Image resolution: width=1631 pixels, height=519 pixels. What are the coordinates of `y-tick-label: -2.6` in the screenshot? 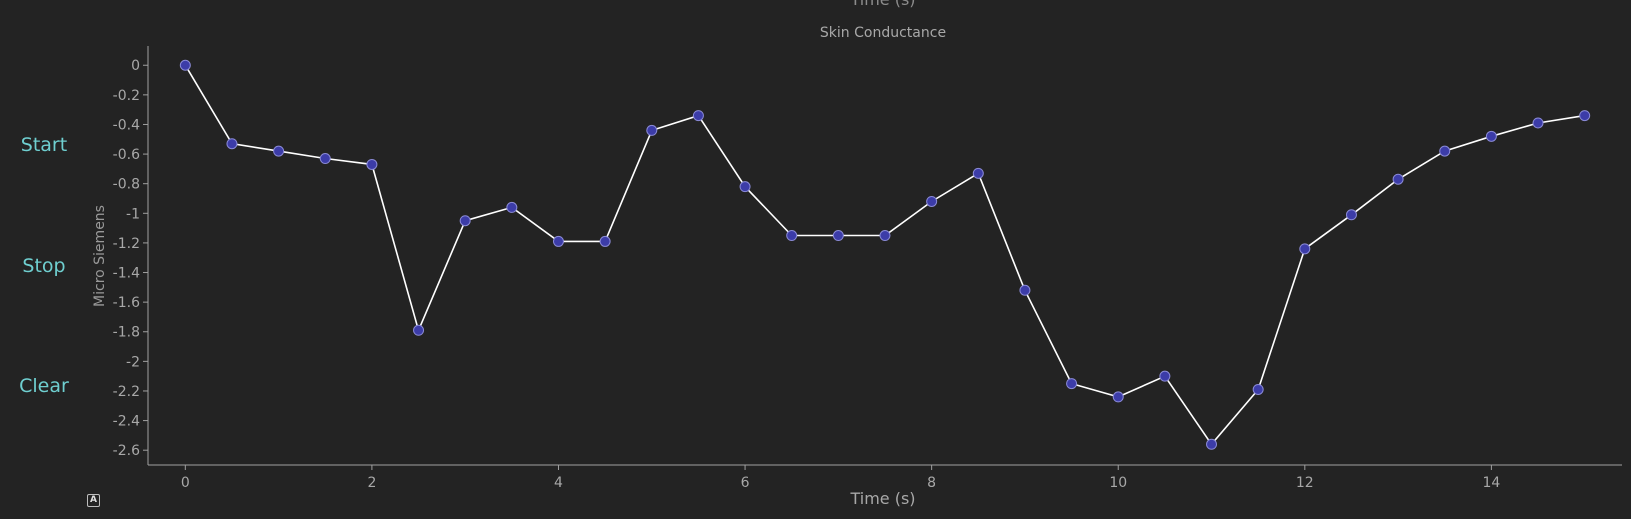 It's located at (126, 451).